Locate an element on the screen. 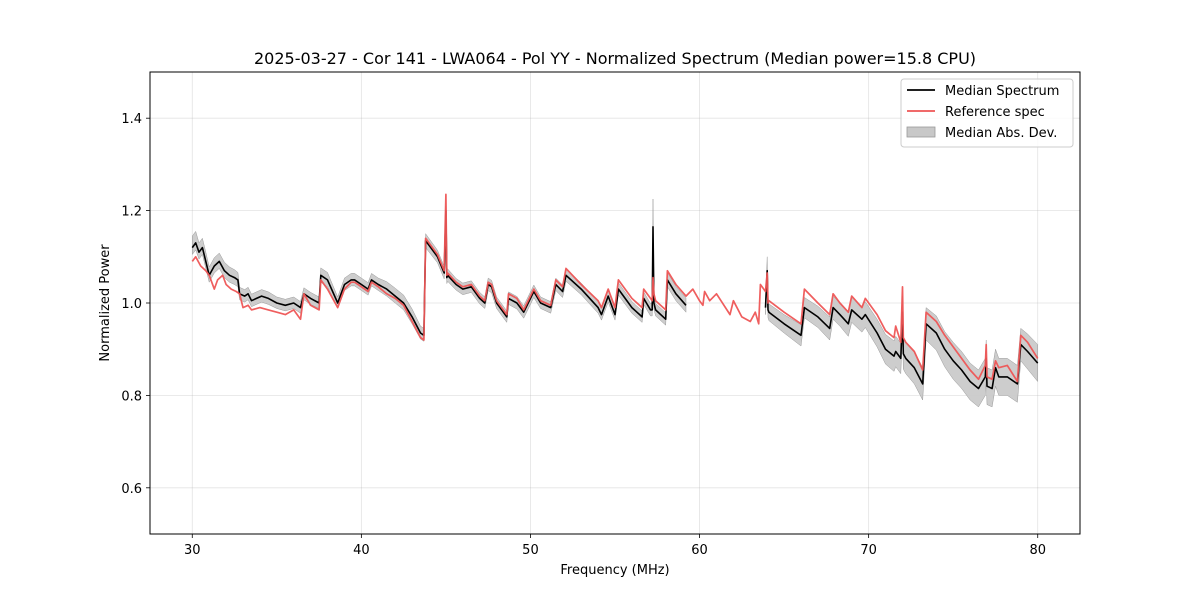  legend-label-mad: Median Abs. Dev. is located at coordinates (1001, 133).